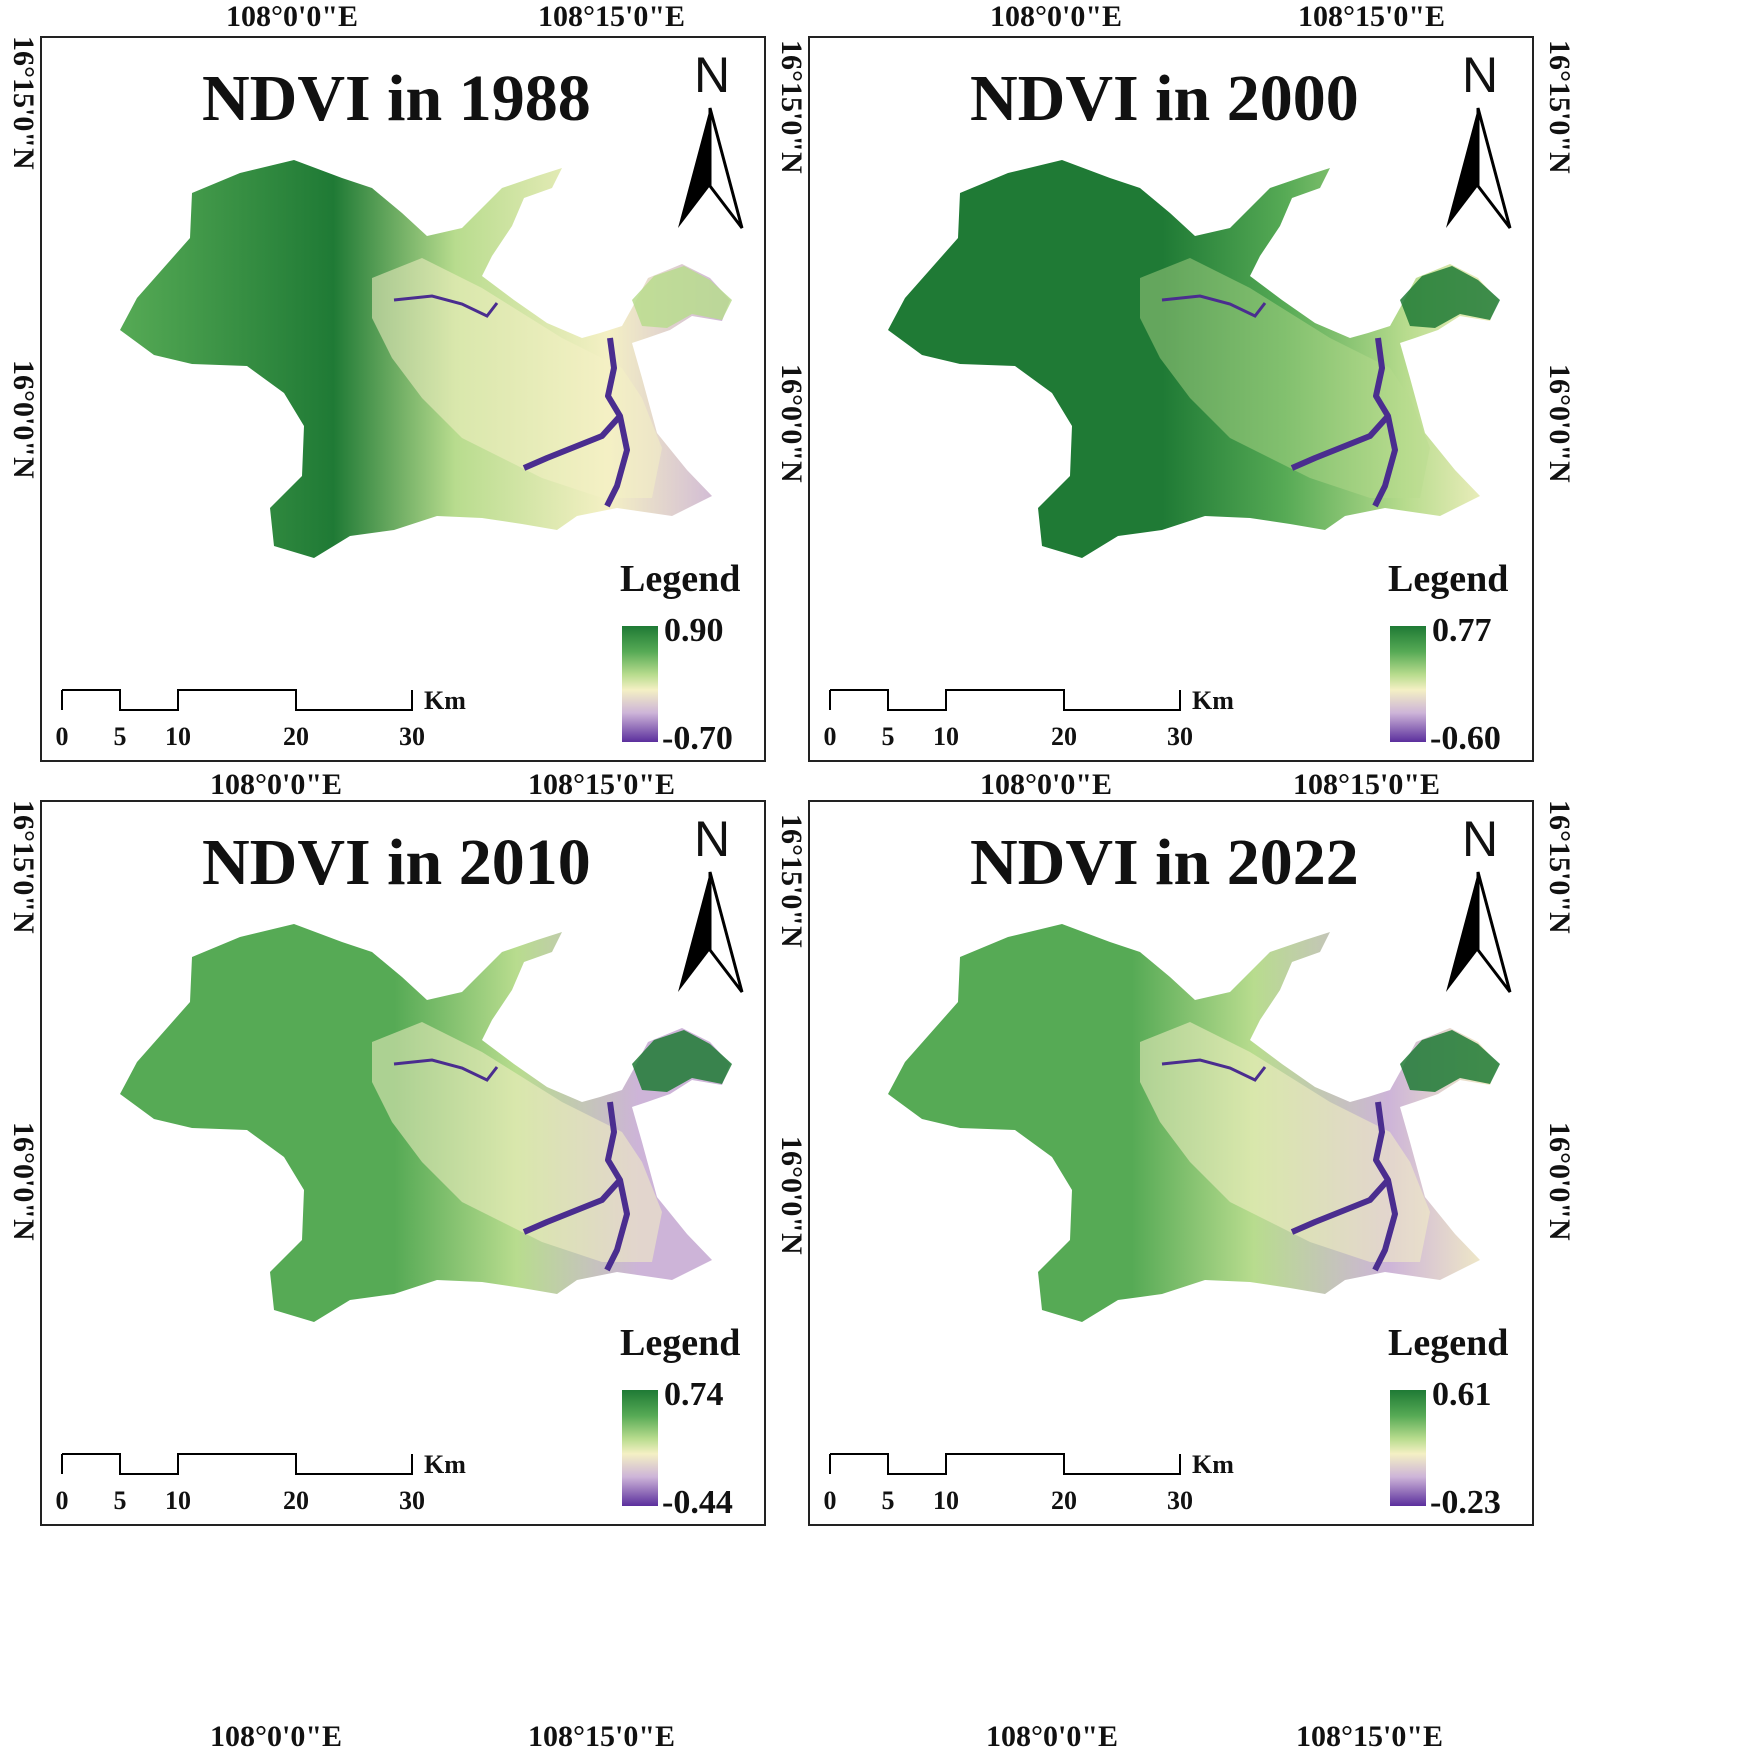 The width and height of the screenshot is (1755, 1754). What do you see at coordinates (791, 423) in the screenshot?
I see `lat-label-mid-top-b: 16°0'0"N` at bounding box center [791, 423].